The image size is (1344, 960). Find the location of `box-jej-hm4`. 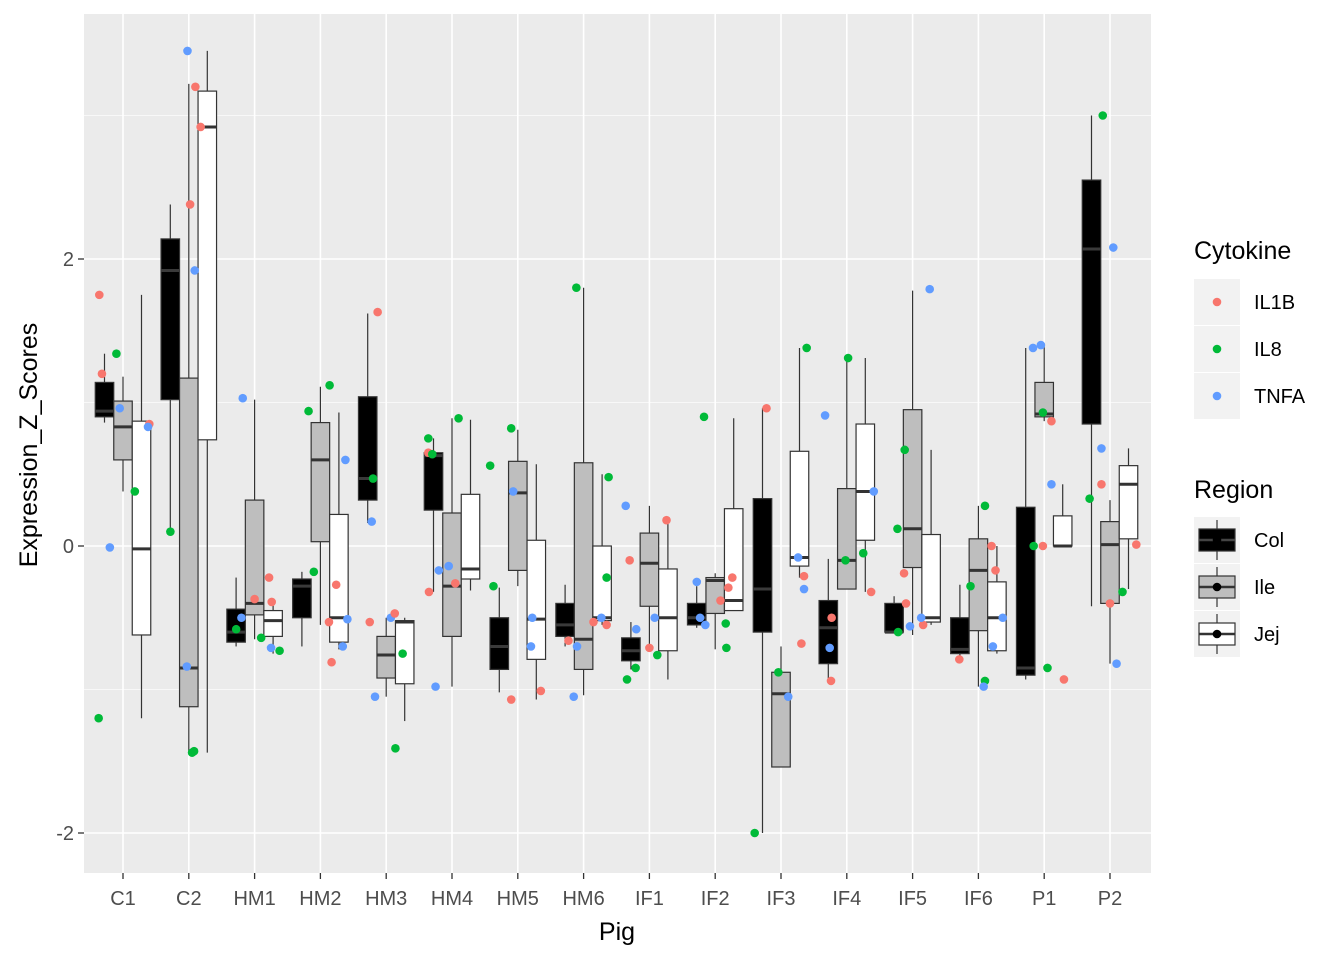

box-jej-hm4 is located at coordinates (470, 505).